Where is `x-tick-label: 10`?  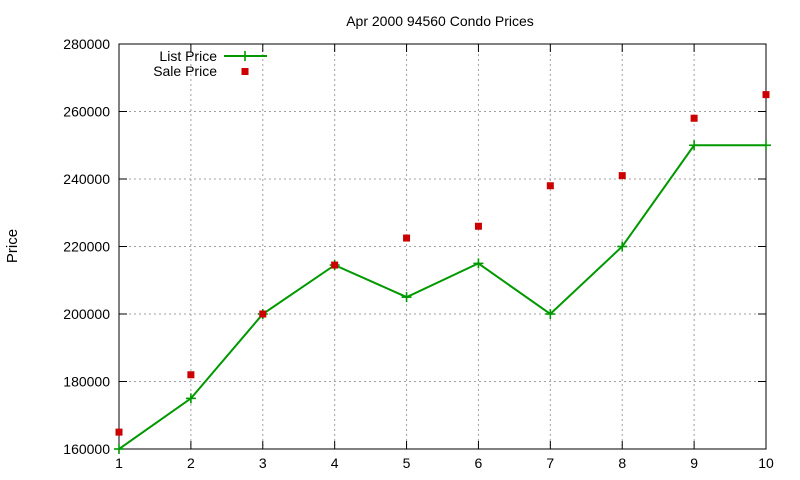
x-tick-label: 10 is located at coordinates (766, 463).